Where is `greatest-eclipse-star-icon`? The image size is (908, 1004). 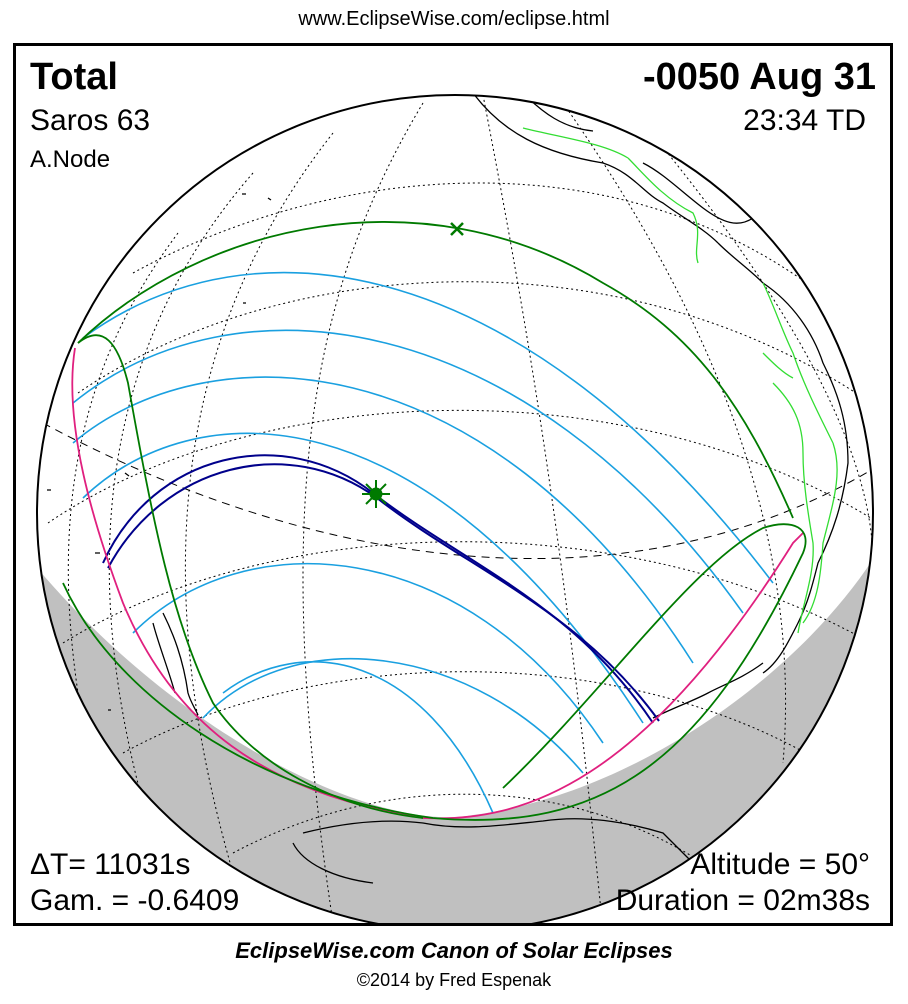
greatest-eclipse-star-icon is located at coordinates (376, 494).